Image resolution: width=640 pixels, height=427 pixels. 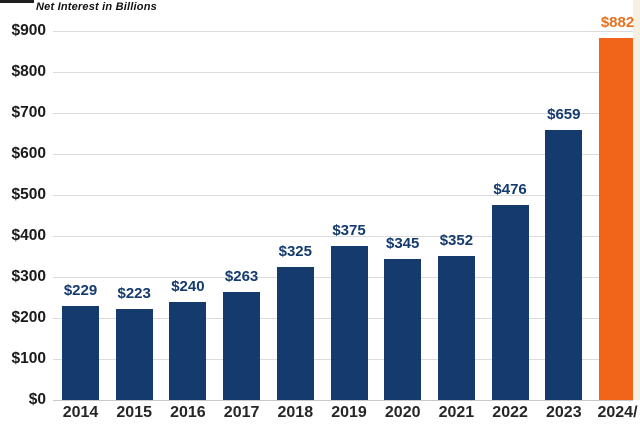 I want to click on x-axis-label-2019: 2019, so click(x=349, y=412).